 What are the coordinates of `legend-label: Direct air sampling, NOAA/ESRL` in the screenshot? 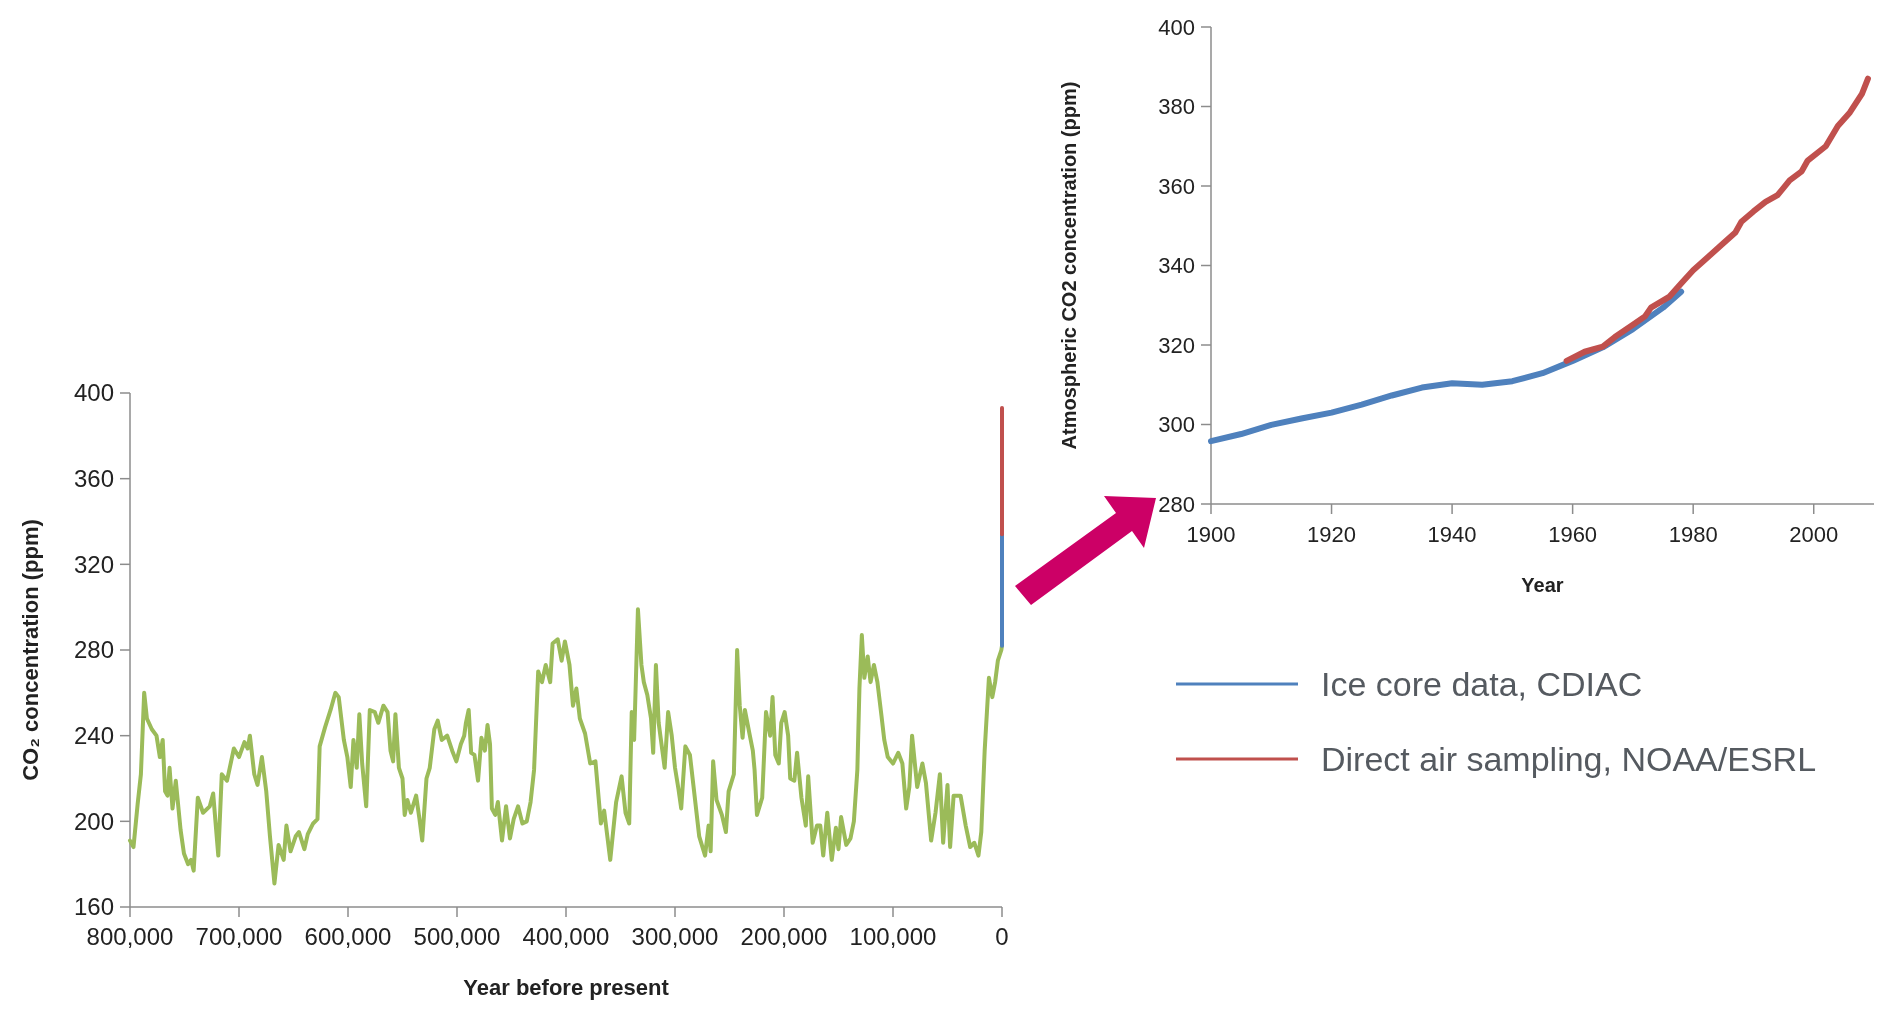 It's located at (1569, 758).